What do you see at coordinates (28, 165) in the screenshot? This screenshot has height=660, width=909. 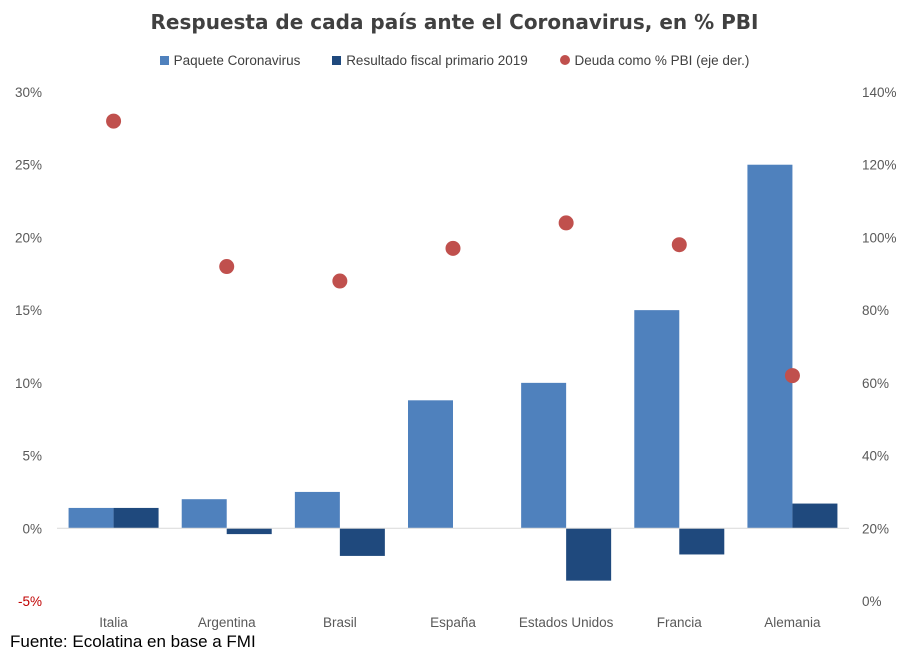 I see `left-tick-label: 25%` at bounding box center [28, 165].